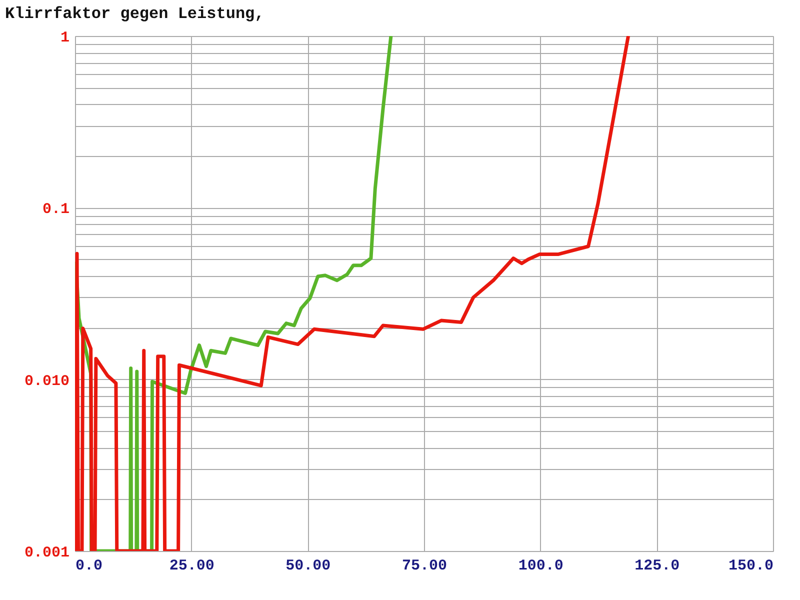 Image resolution: width=800 pixels, height=600 pixels. What do you see at coordinates (657, 566) in the screenshot?
I see `x-tick-label: 125.0` at bounding box center [657, 566].